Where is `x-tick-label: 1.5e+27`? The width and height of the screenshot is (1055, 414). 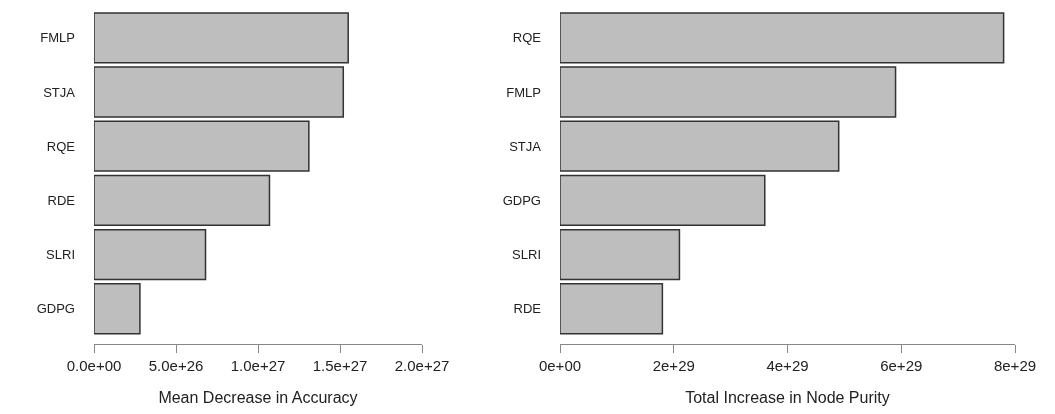 x-tick-label: 1.5e+27 is located at coordinates (340, 365).